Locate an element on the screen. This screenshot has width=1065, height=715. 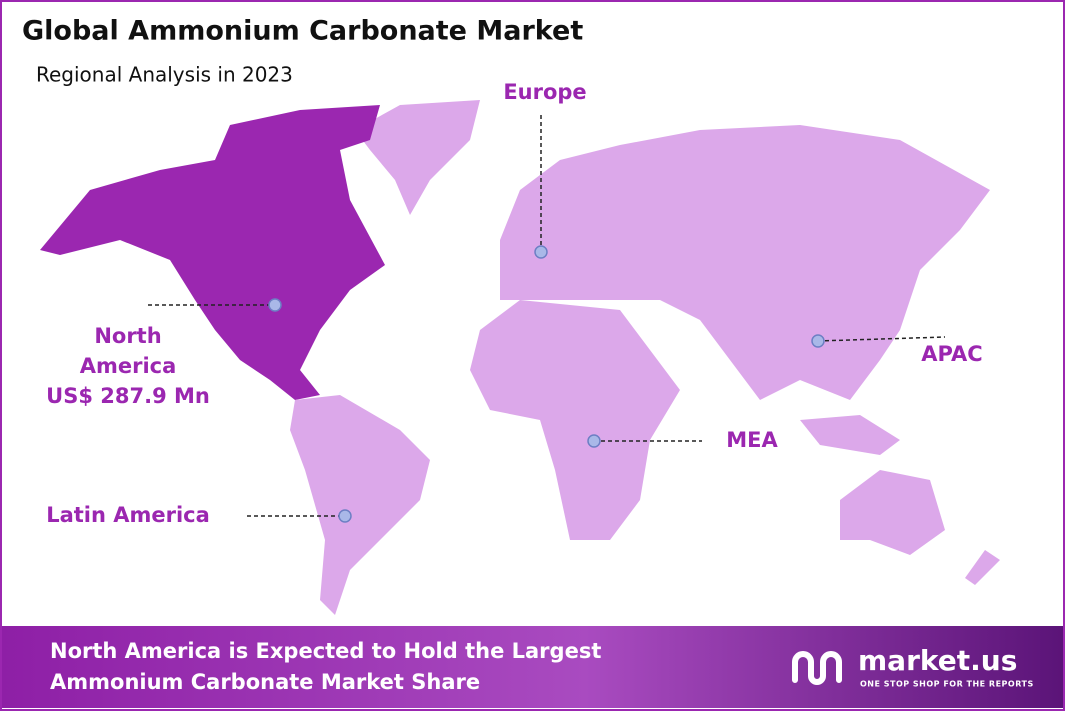
region-label: MEA is located at coordinates (752, 440).